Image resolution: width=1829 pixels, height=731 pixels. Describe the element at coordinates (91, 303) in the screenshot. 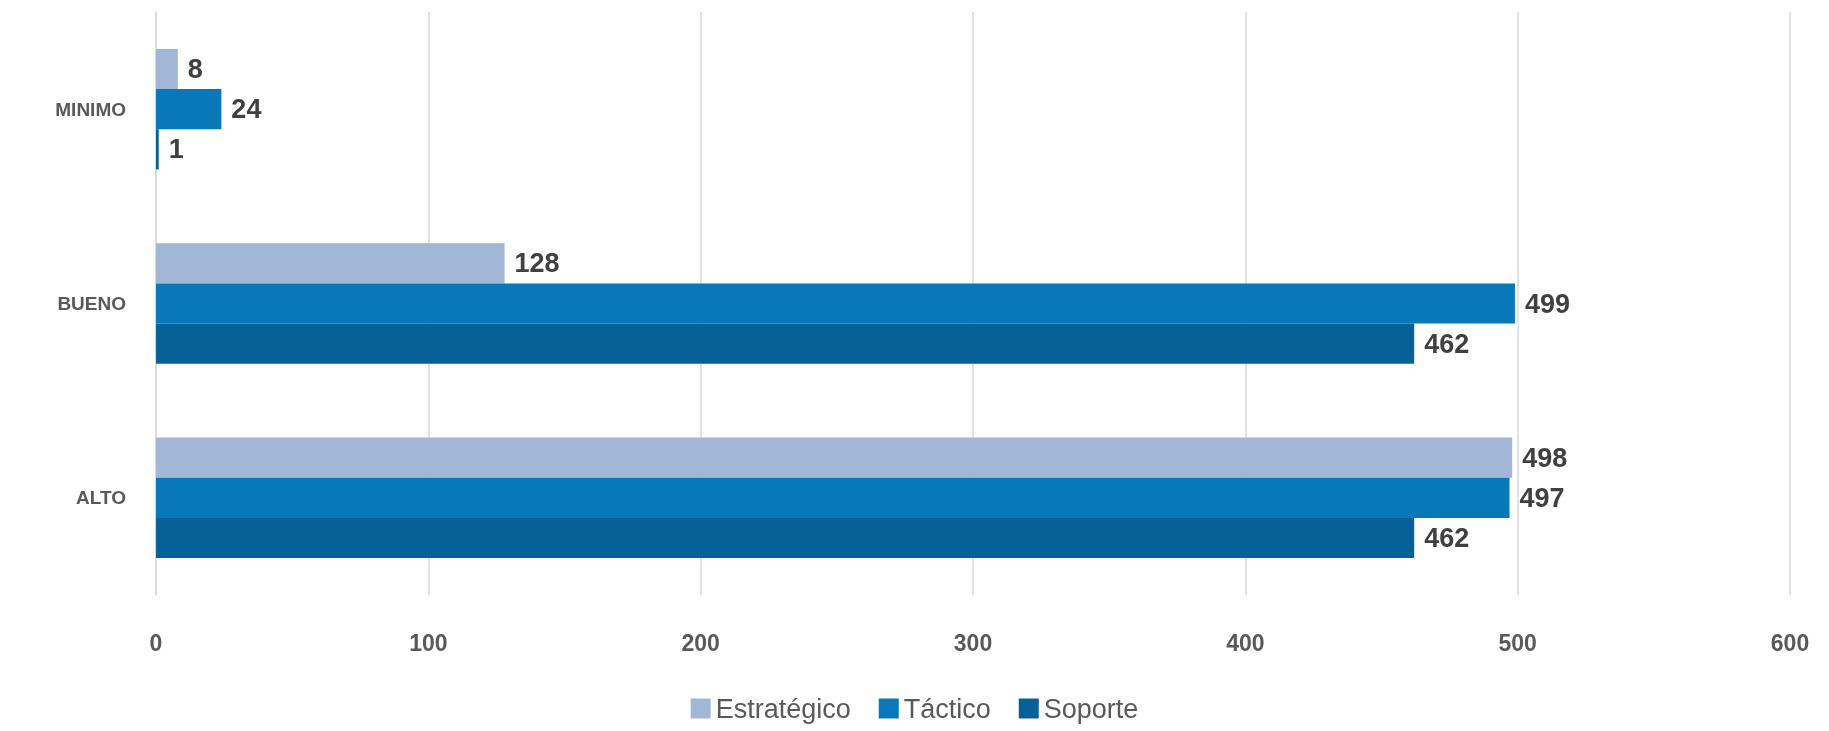

I see `y-tick-label: BUENO` at that location.